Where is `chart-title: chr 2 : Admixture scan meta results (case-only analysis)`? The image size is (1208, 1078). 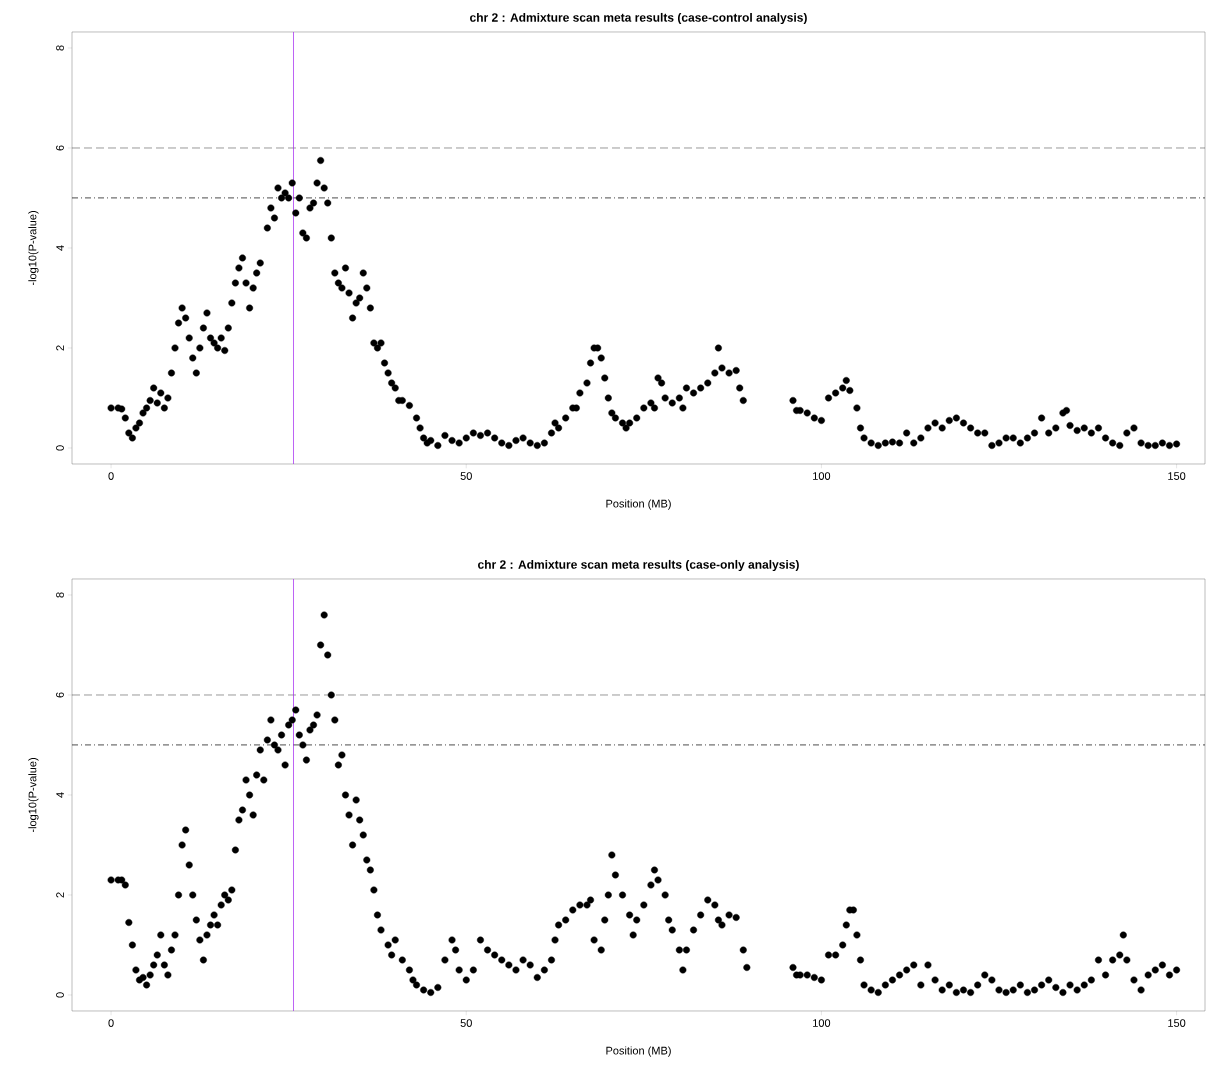
chart-title: chr 2 : Admixture scan meta results (case-only analysis) is located at coordinates (638, 565).